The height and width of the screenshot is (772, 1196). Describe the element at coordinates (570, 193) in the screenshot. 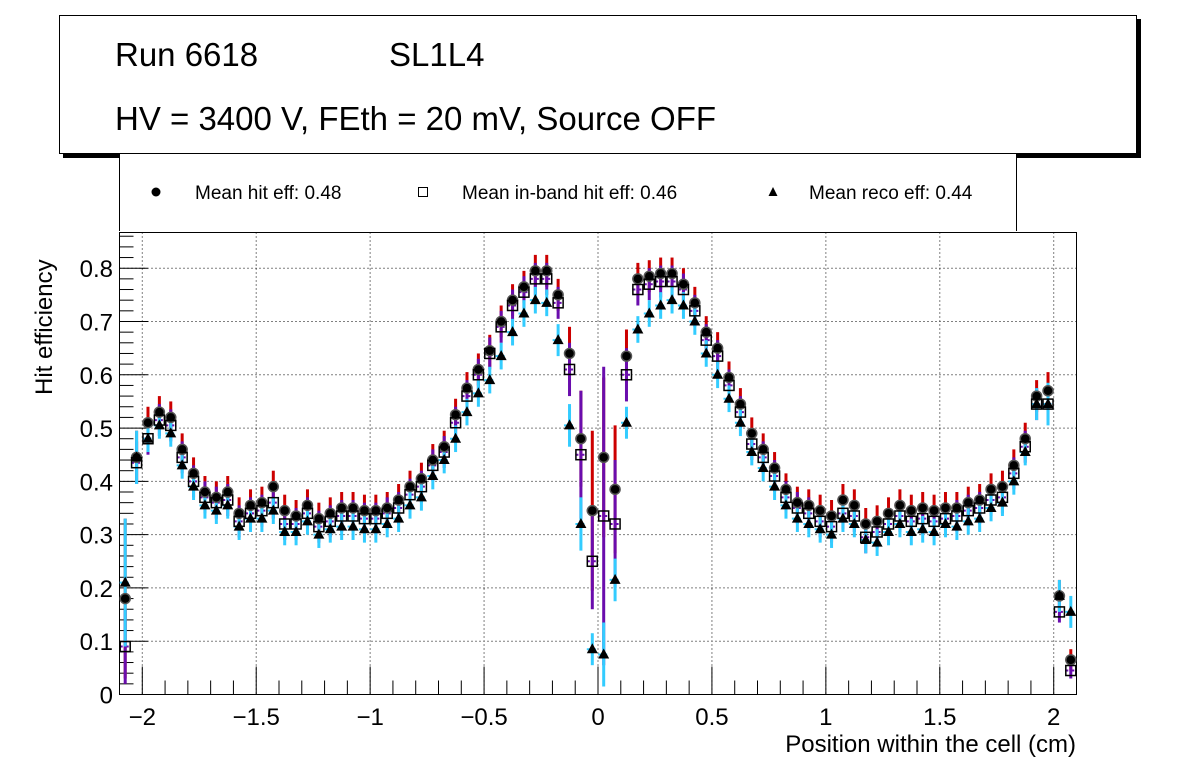

I see `legend-entry-inband-hit-eff: Mean in-band hit eff: 0.46` at that location.